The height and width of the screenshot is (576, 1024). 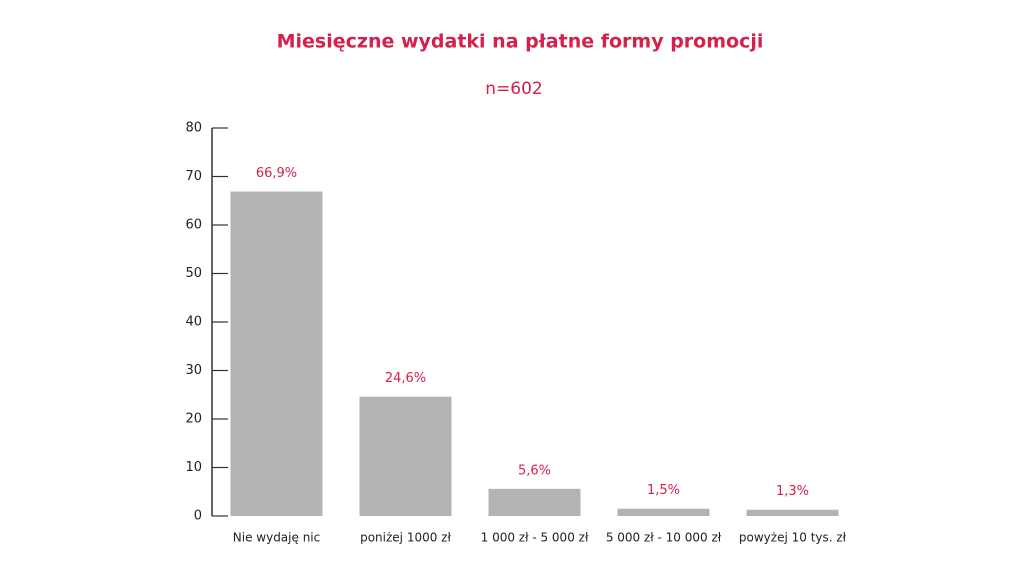 What do you see at coordinates (276, 173) in the screenshot?
I see `value-label: 66,9%` at bounding box center [276, 173].